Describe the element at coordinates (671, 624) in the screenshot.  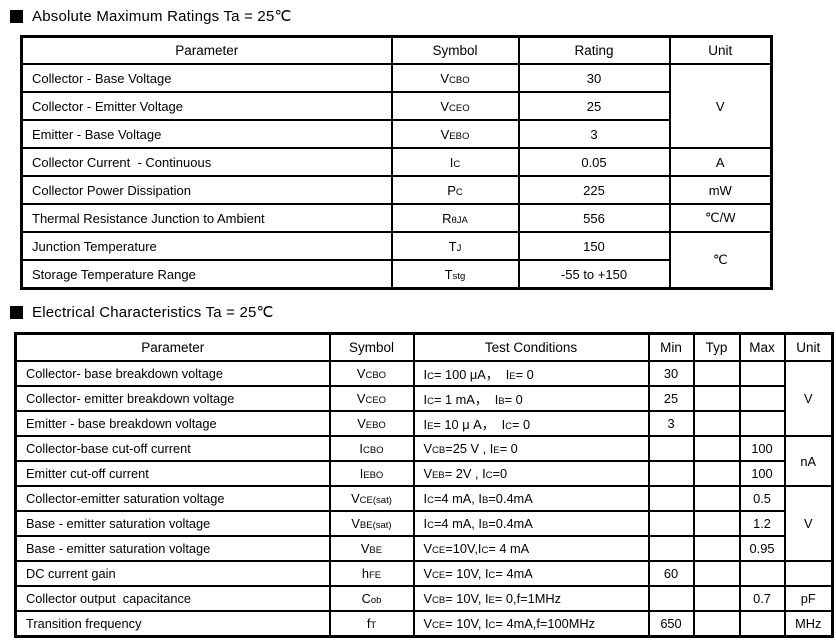
I see `min-cell: 650` at that location.